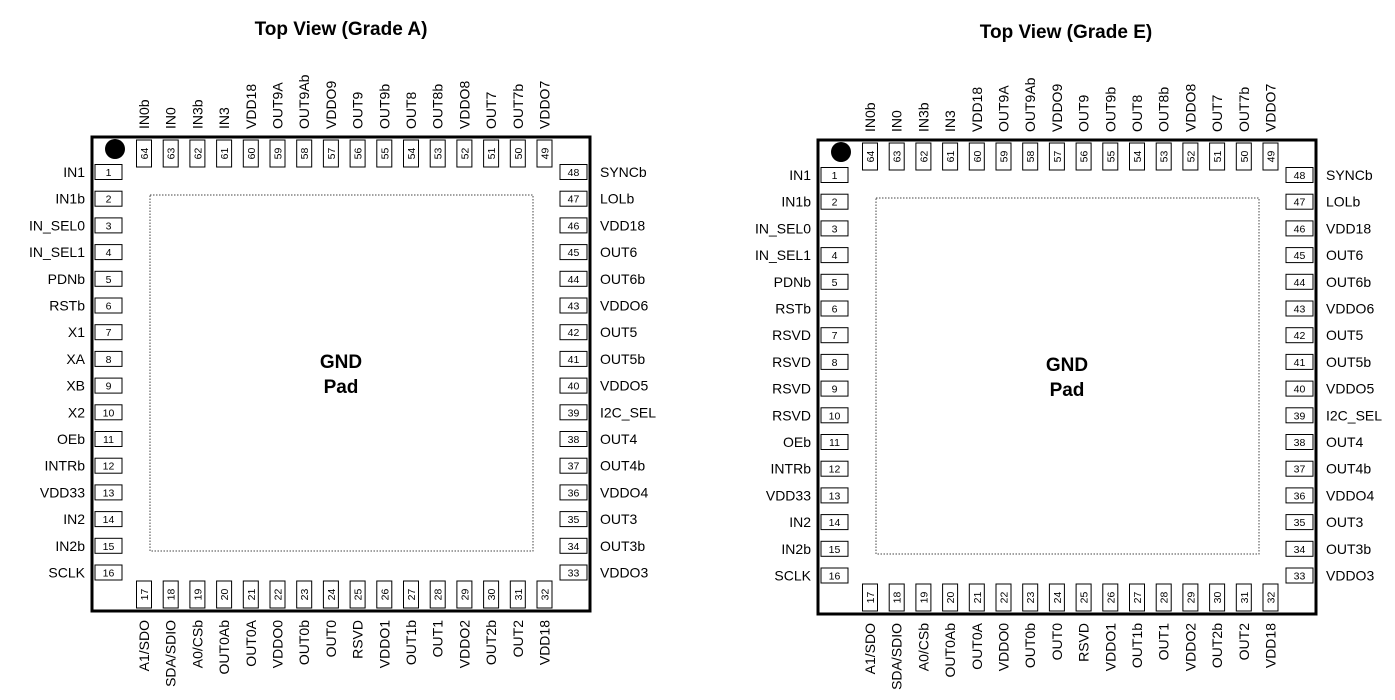 The width and height of the screenshot is (1395, 700). What do you see at coordinates (305, 154) in the screenshot?
I see `pin-number: 58` at bounding box center [305, 154].